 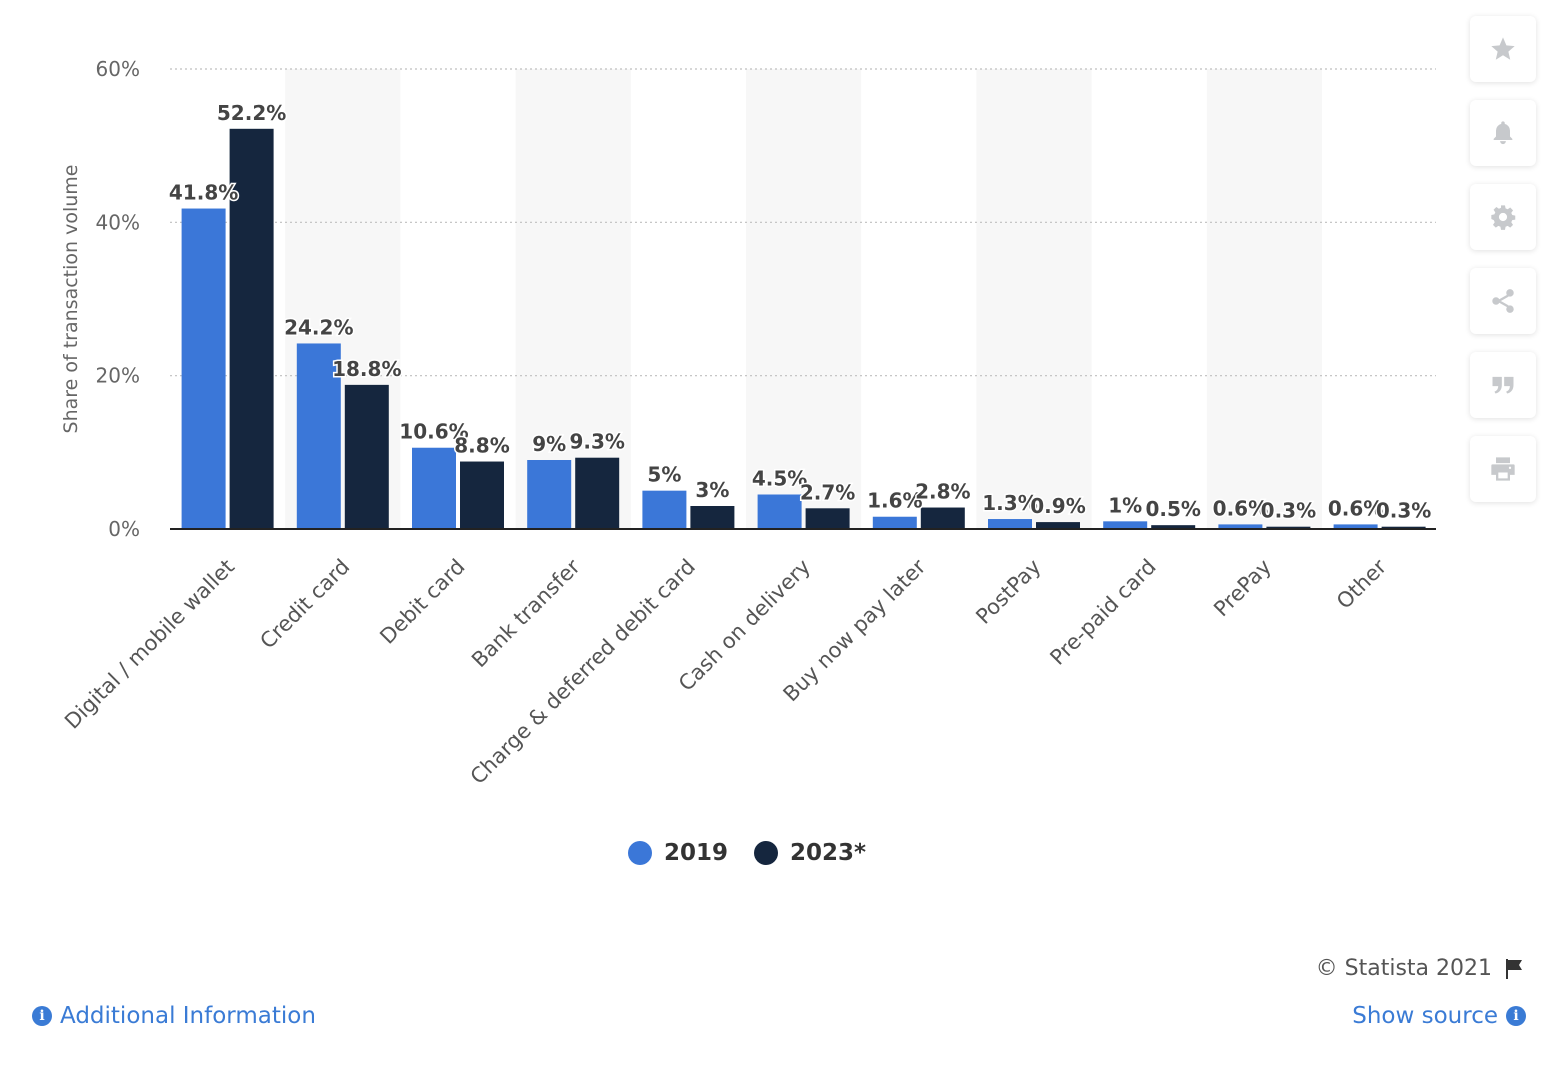 What do you see at coordinates (433, 432) in the screenshot?
I see `data-label: 10.6%` at bounding box center [433, 432].